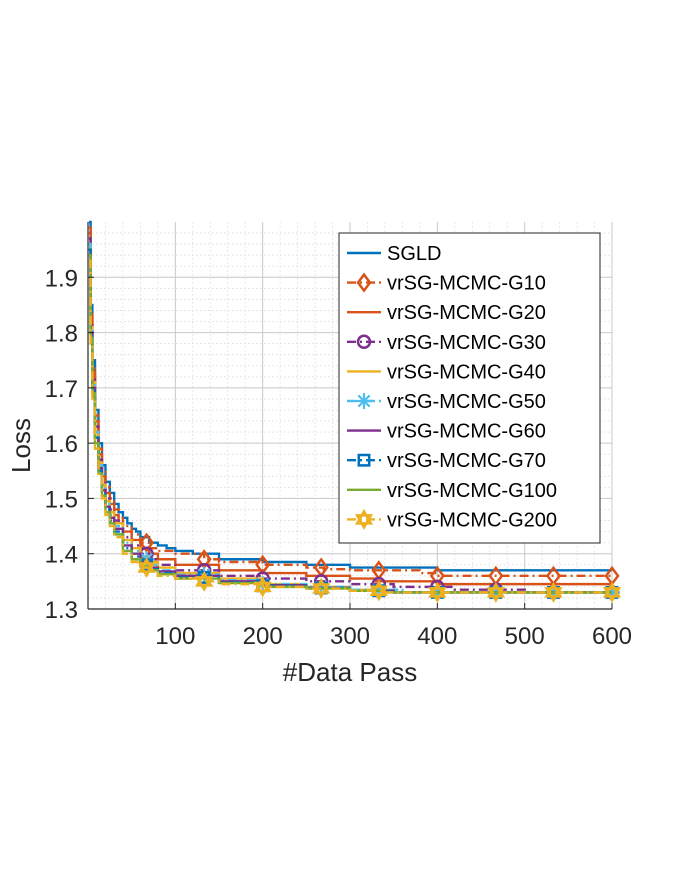  I want to click on y-tick-label: 1.6, so click(61, 444).